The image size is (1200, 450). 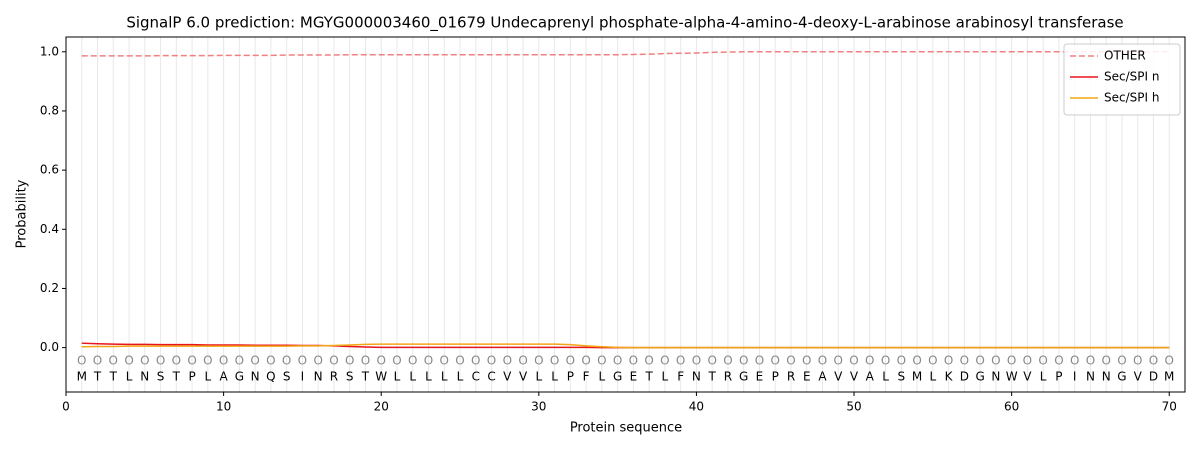 What do you see at coordinates (949, 377) in the screenshot?
I see `sequence-residue: K` at bounding box center [949, 377].